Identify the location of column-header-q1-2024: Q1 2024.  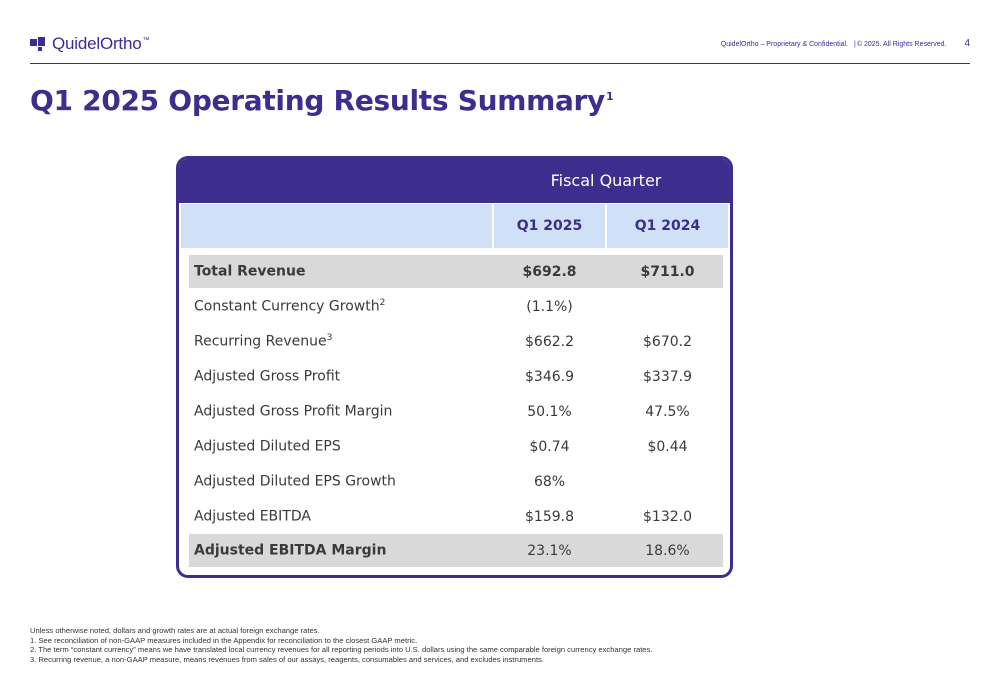
(667, 226).